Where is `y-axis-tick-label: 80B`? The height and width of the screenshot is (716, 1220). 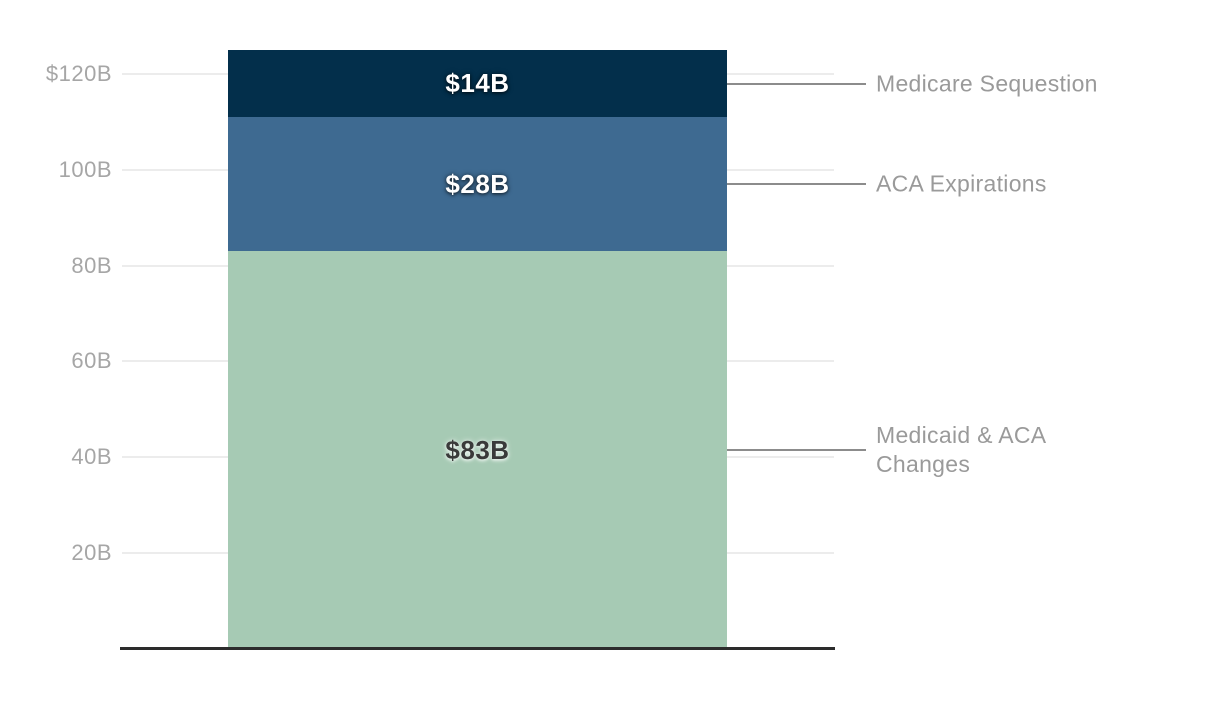
y-axis-tick-label: 80B is located at coordinates (91, 265).